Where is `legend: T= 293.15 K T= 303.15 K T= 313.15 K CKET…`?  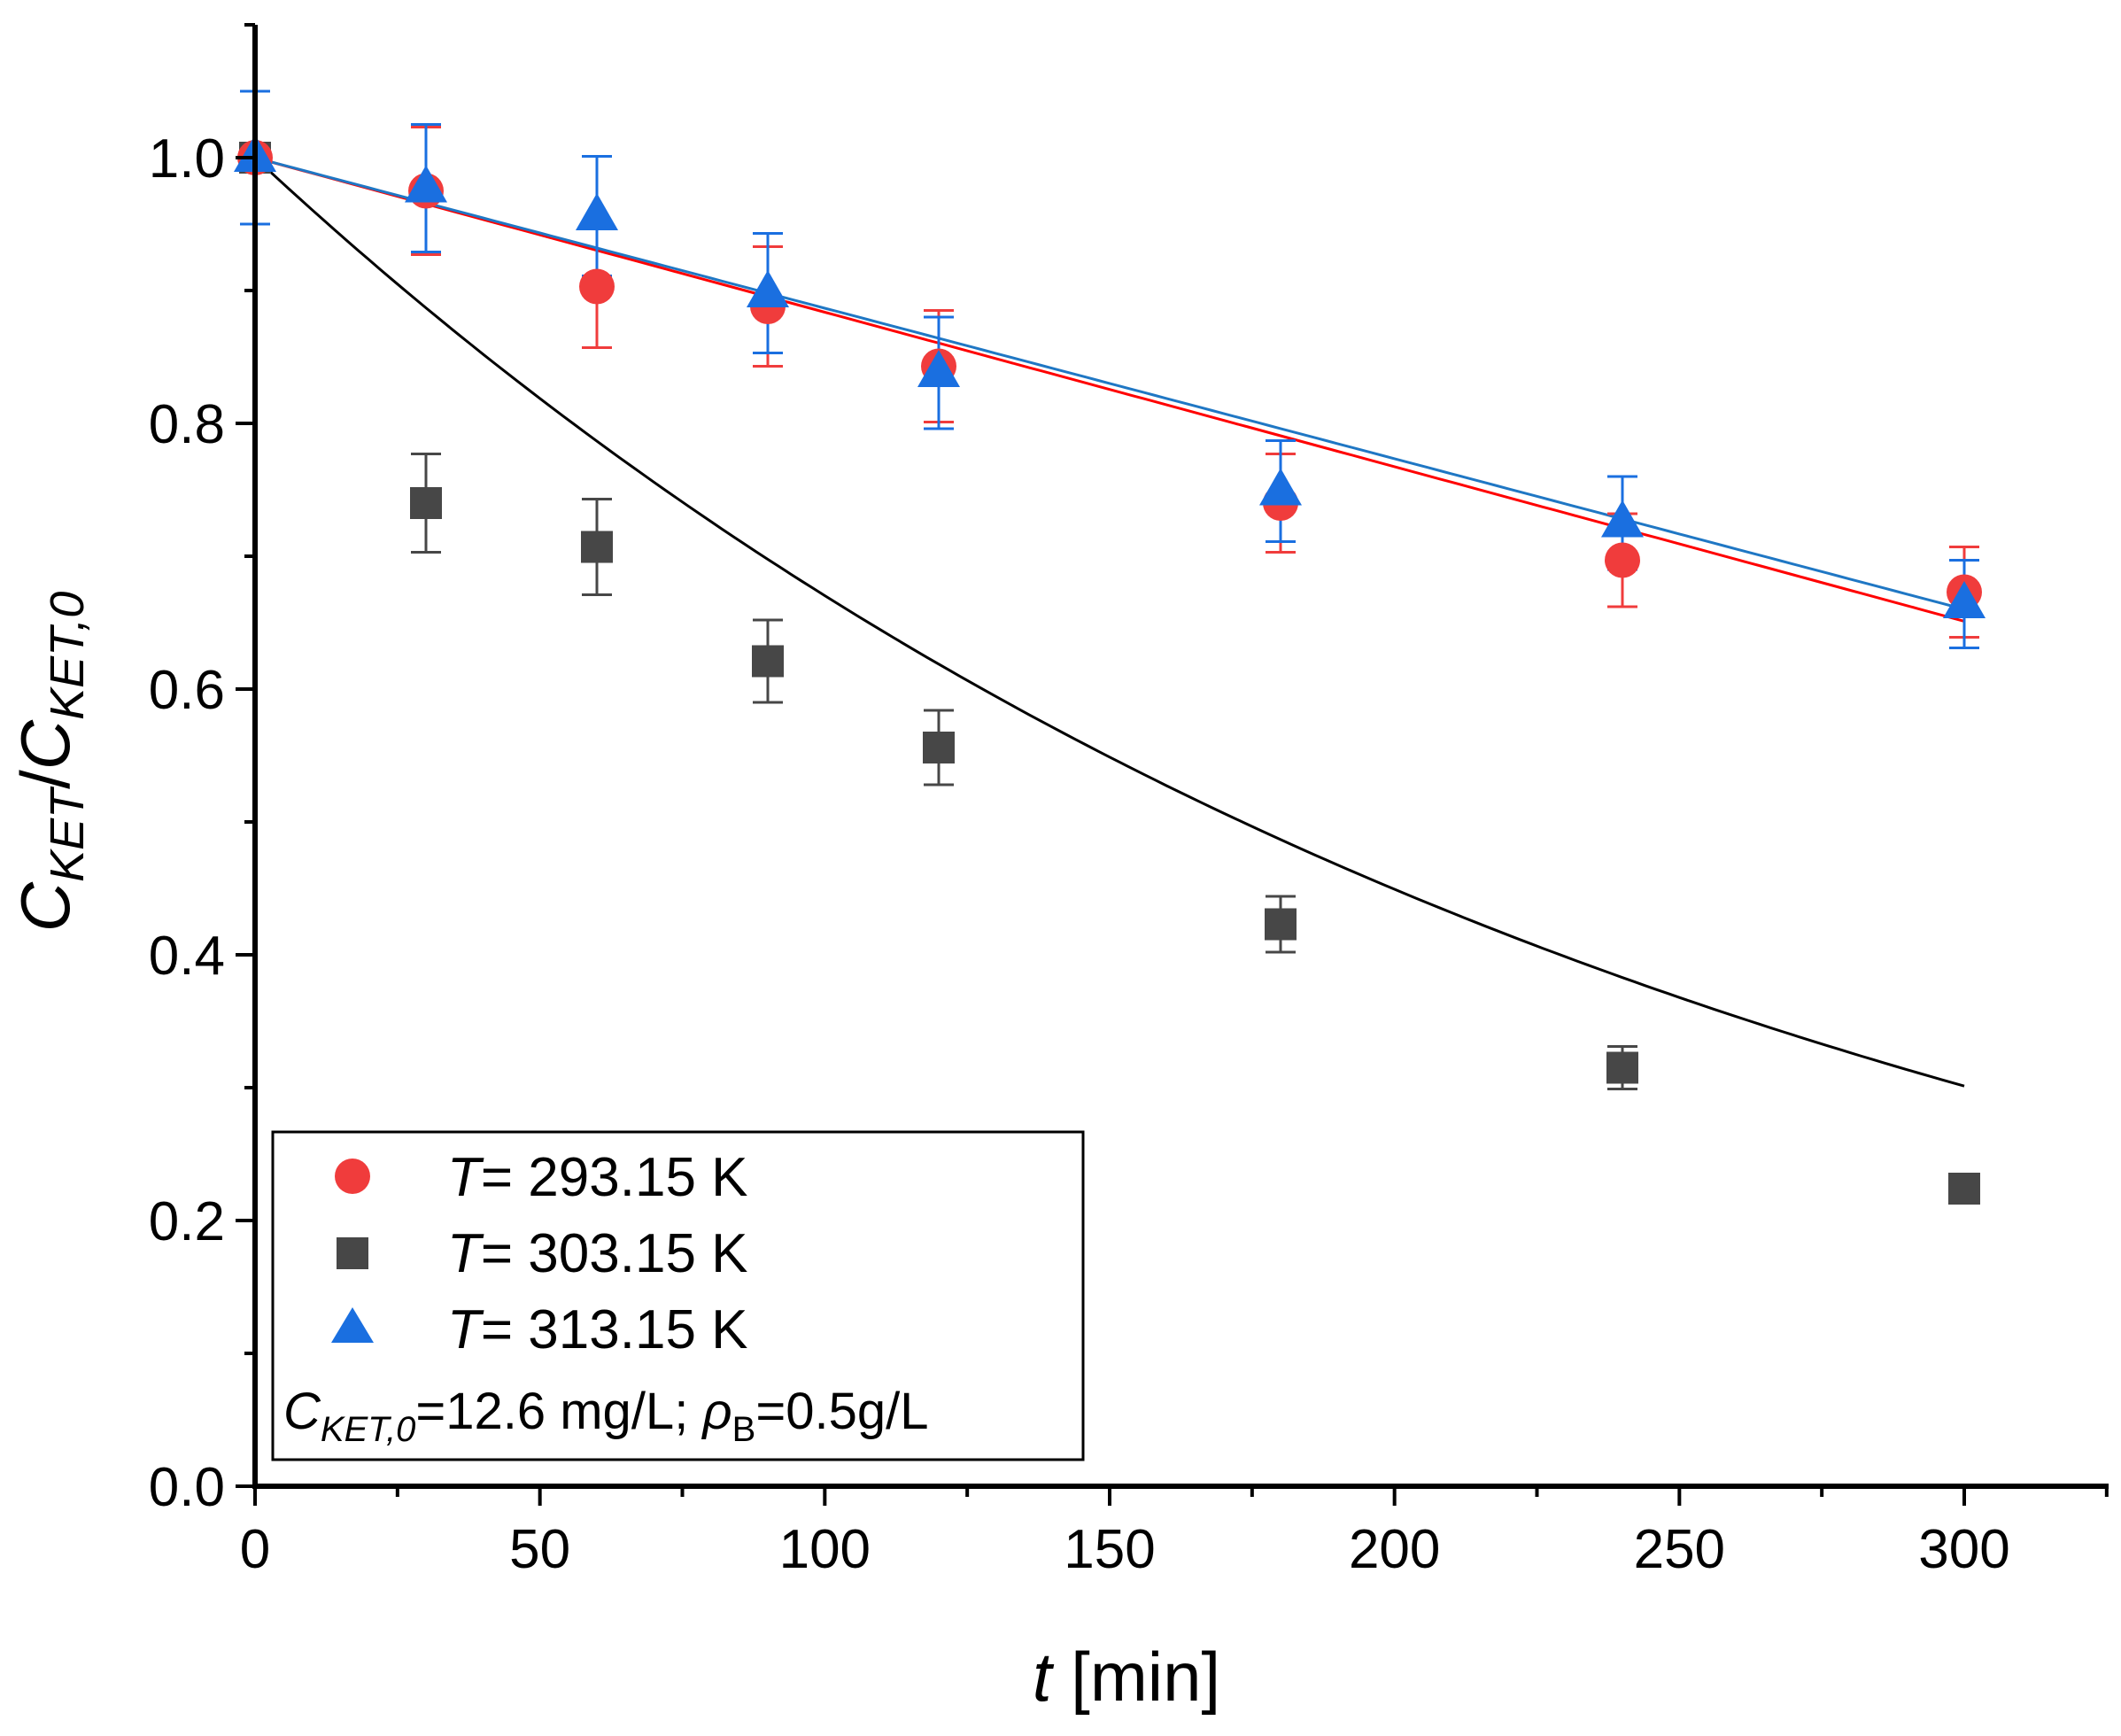
legend: T= 293.15 K T= 303.15 K T= 313.15 K CKET… is located at coordinates (678, 1295).